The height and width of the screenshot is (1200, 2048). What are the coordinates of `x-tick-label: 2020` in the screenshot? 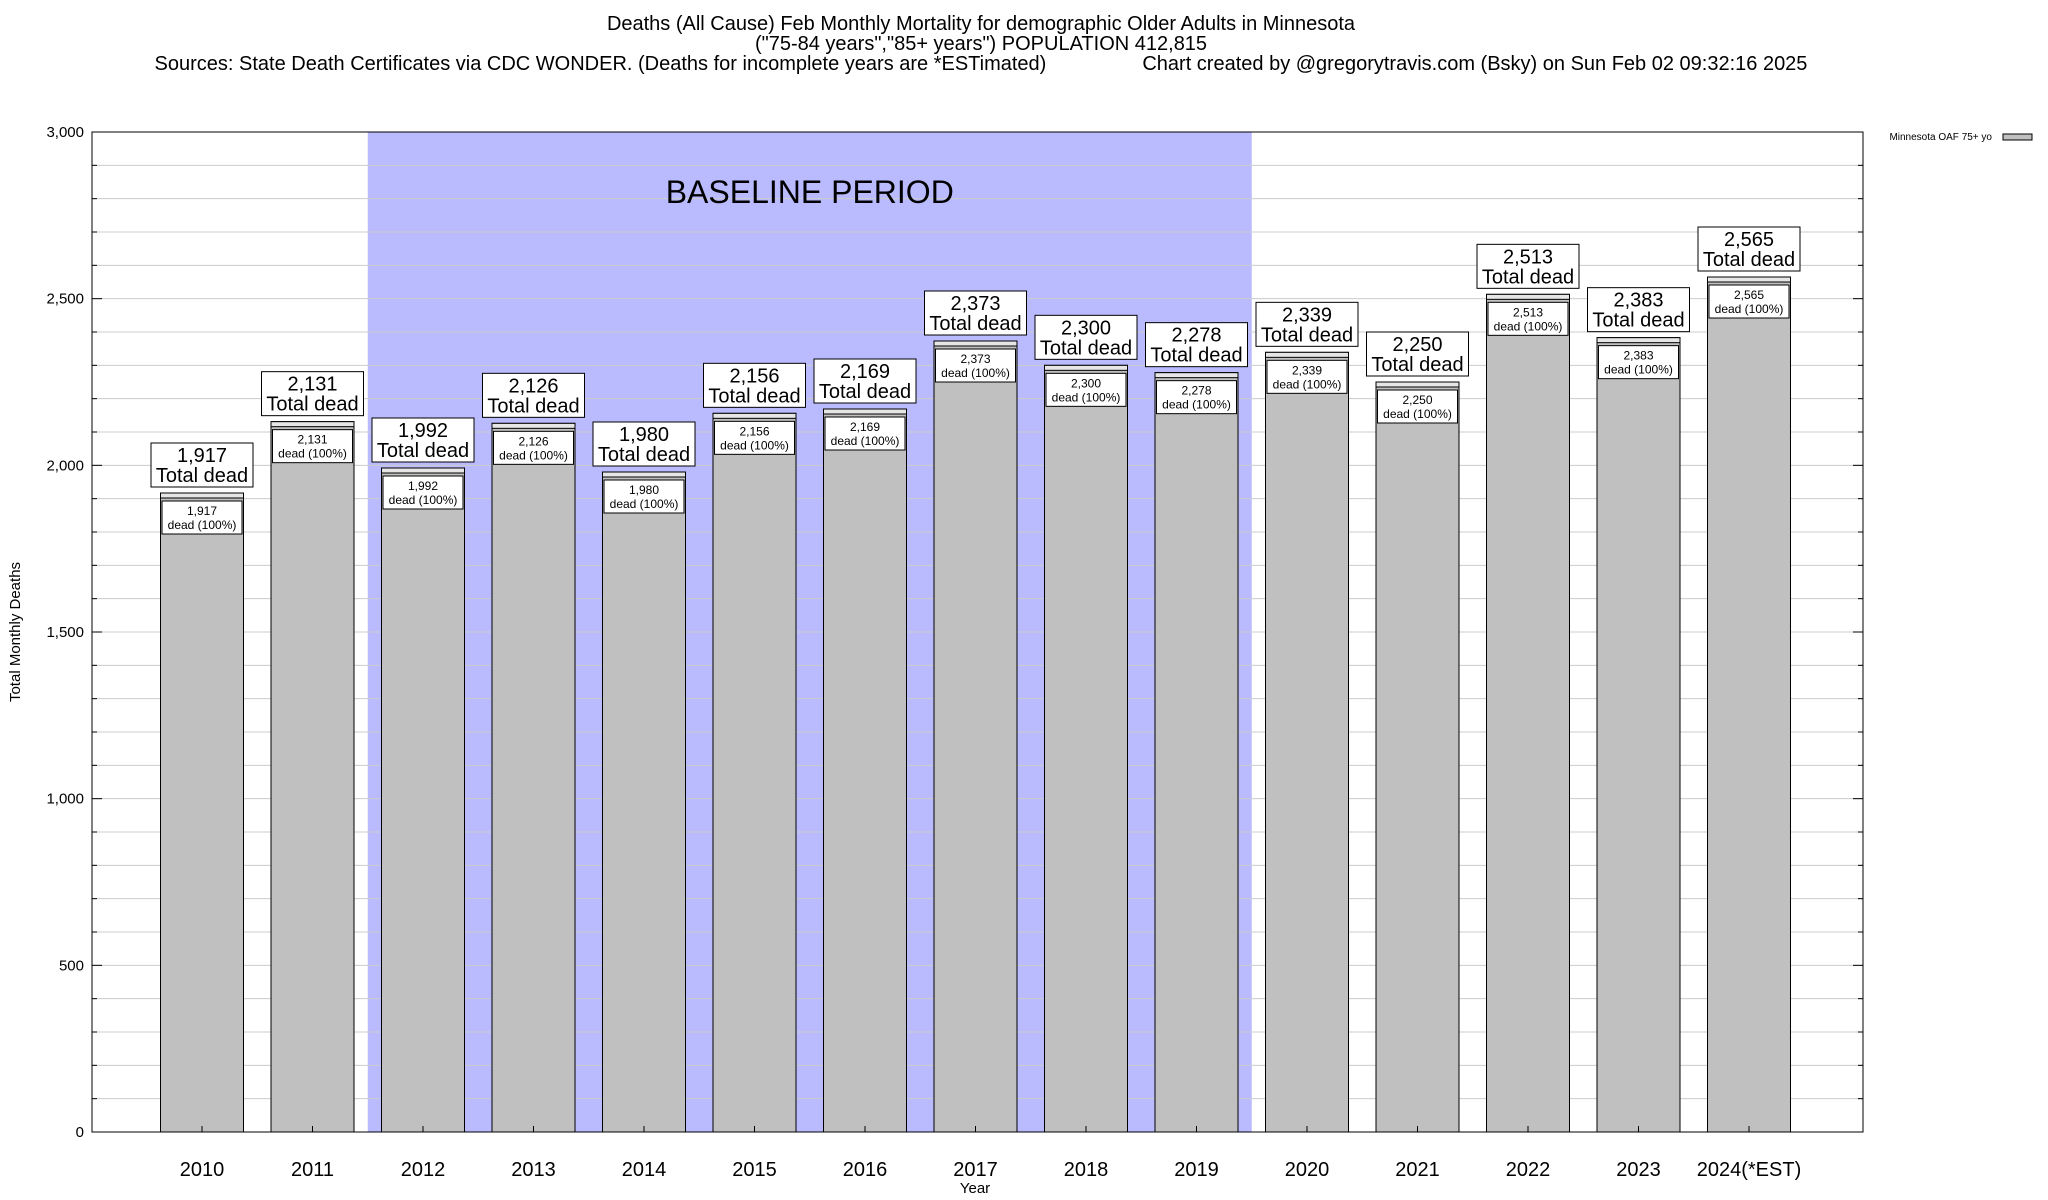 It's located at (1307, 1170).